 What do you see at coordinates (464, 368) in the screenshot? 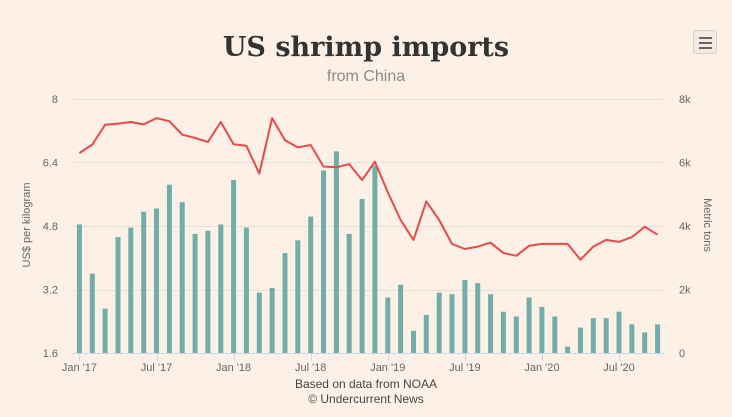
I see `x-axis-tick-label: Jul '19` at bounding box center [464, 368].